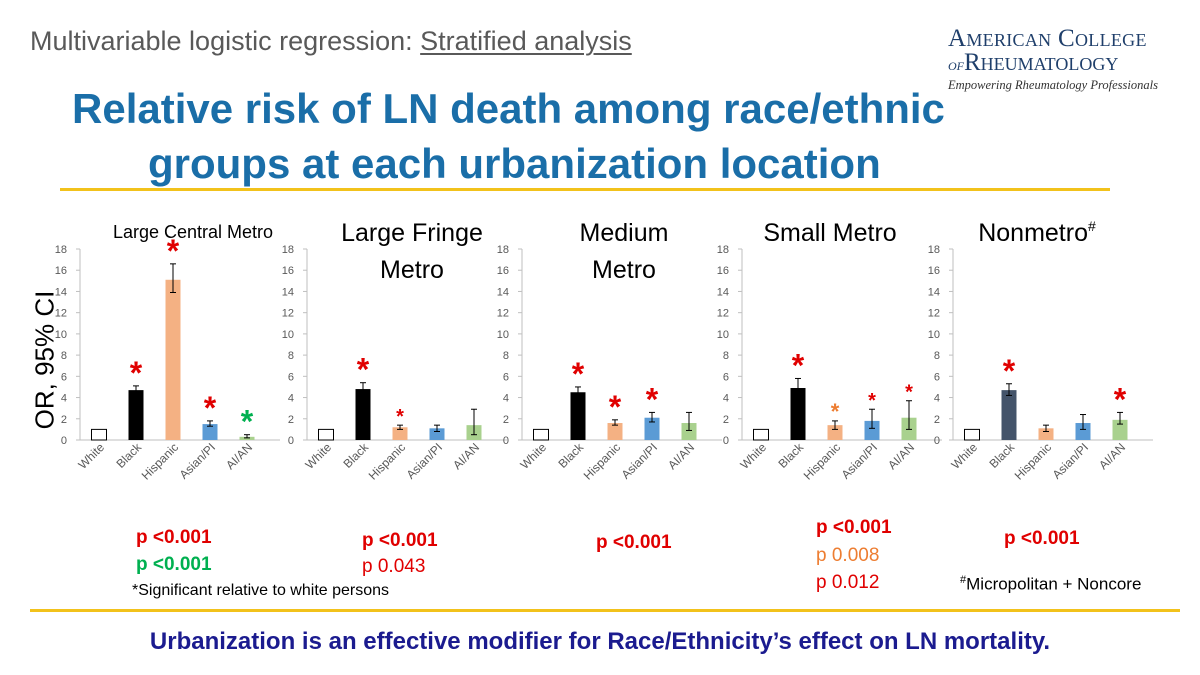 This screenshot has height=675, width=1200. Describe the element at coordinates (1047, 38) in the screenshot. I see `logo-line1: American College` at that location.